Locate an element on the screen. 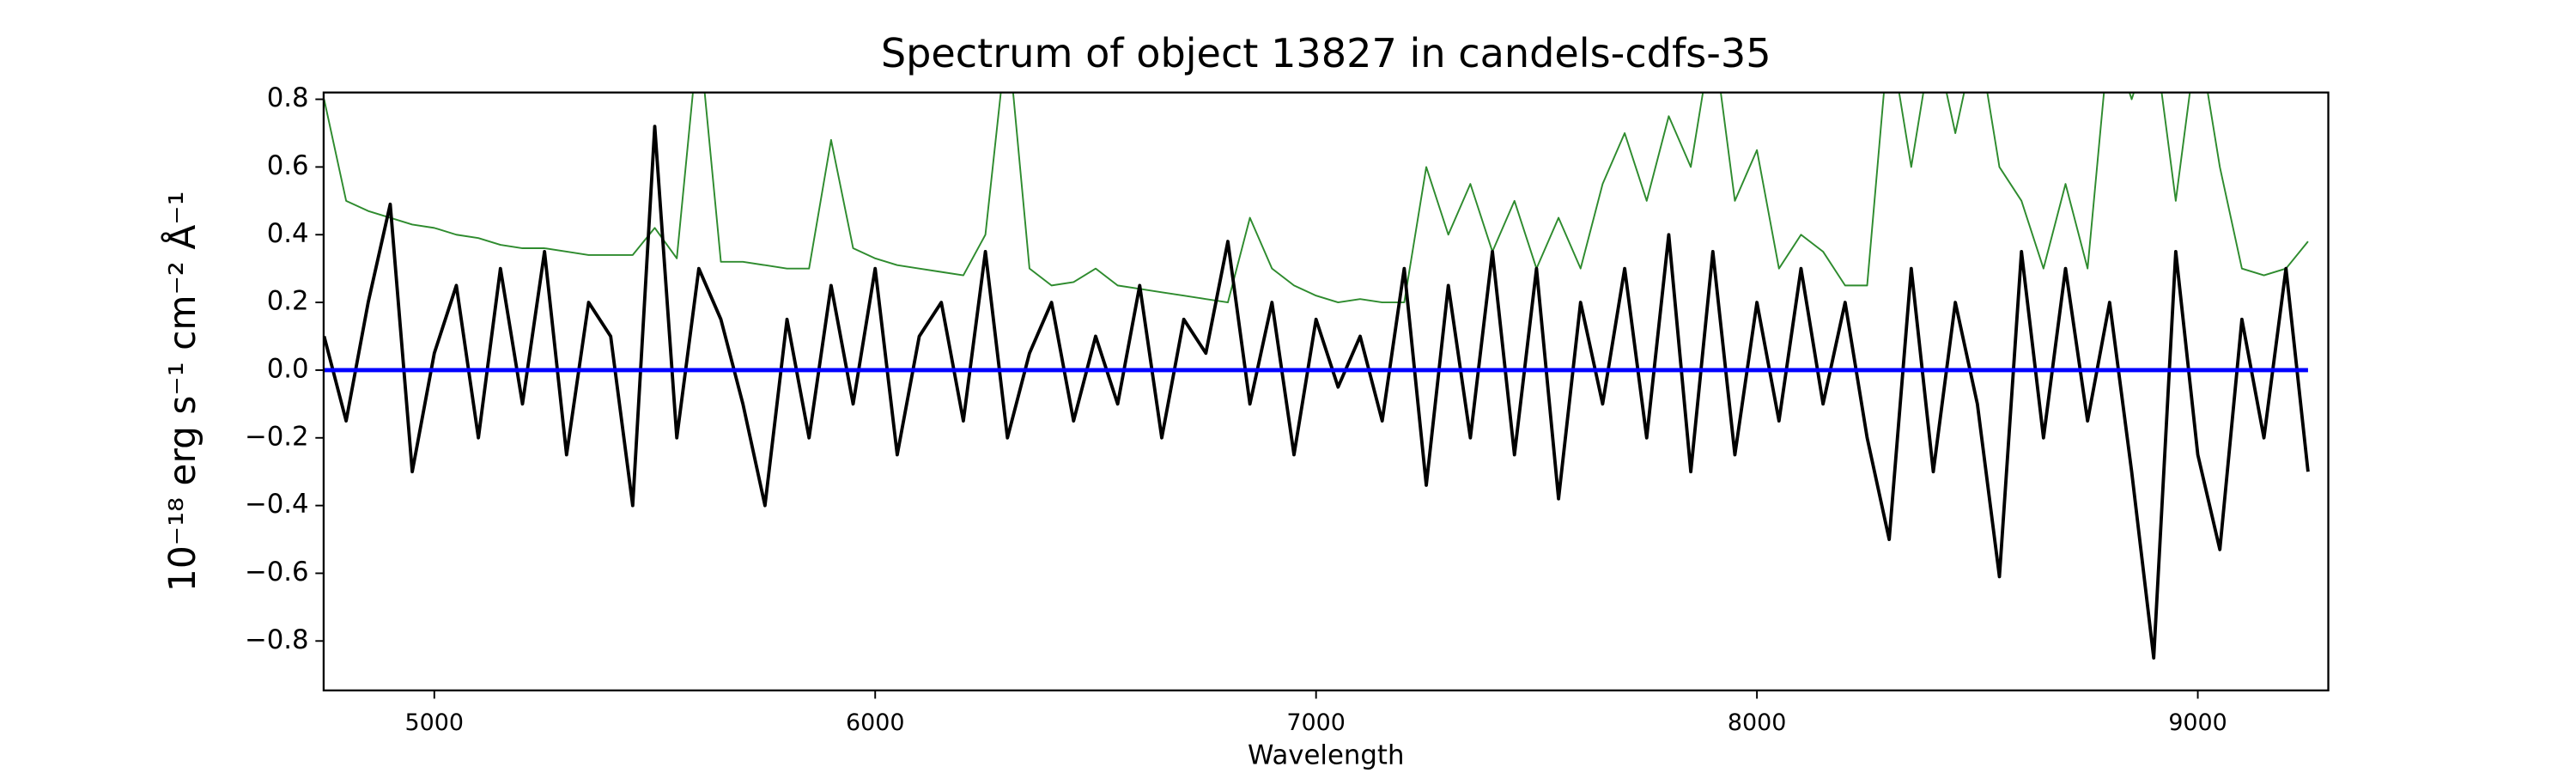 The height and width of the screenshot is (773, 2576). x-tick-label: 9000 is located at coordinates (2197, 722).